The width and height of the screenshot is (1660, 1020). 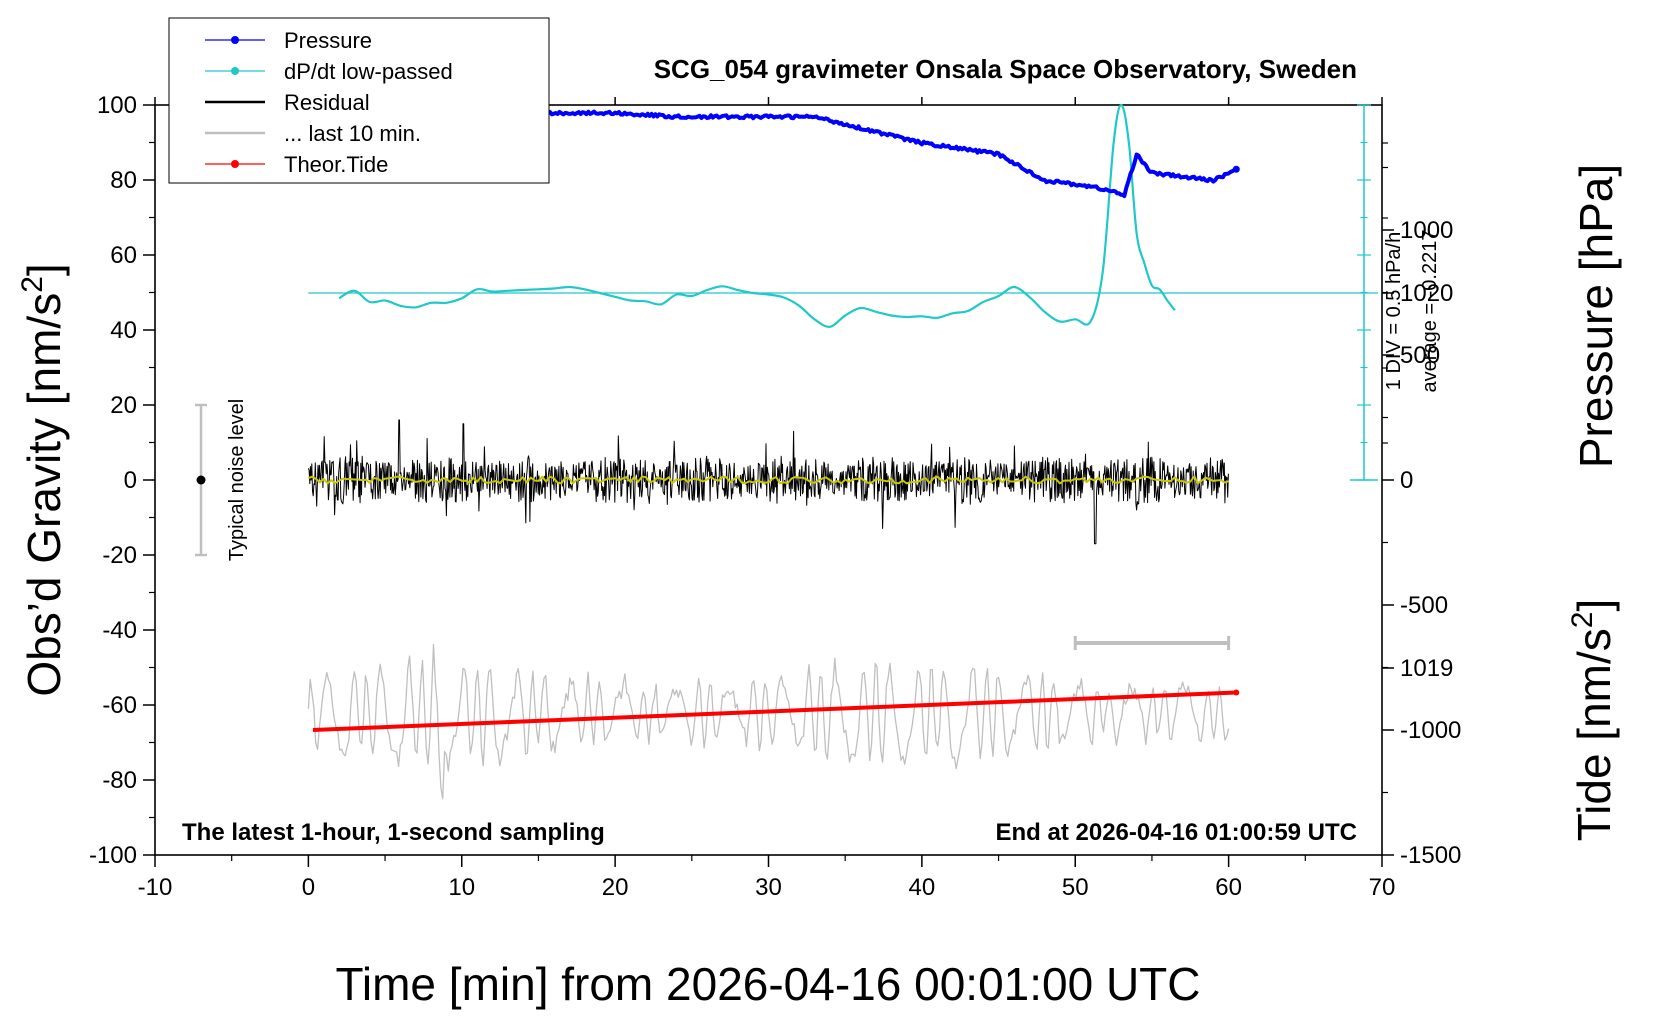 What do you see at coordinates (336, 164) in the screenshot?
I see `legend-label-tide: Theor.Tide` at bounding box center [336, 164].